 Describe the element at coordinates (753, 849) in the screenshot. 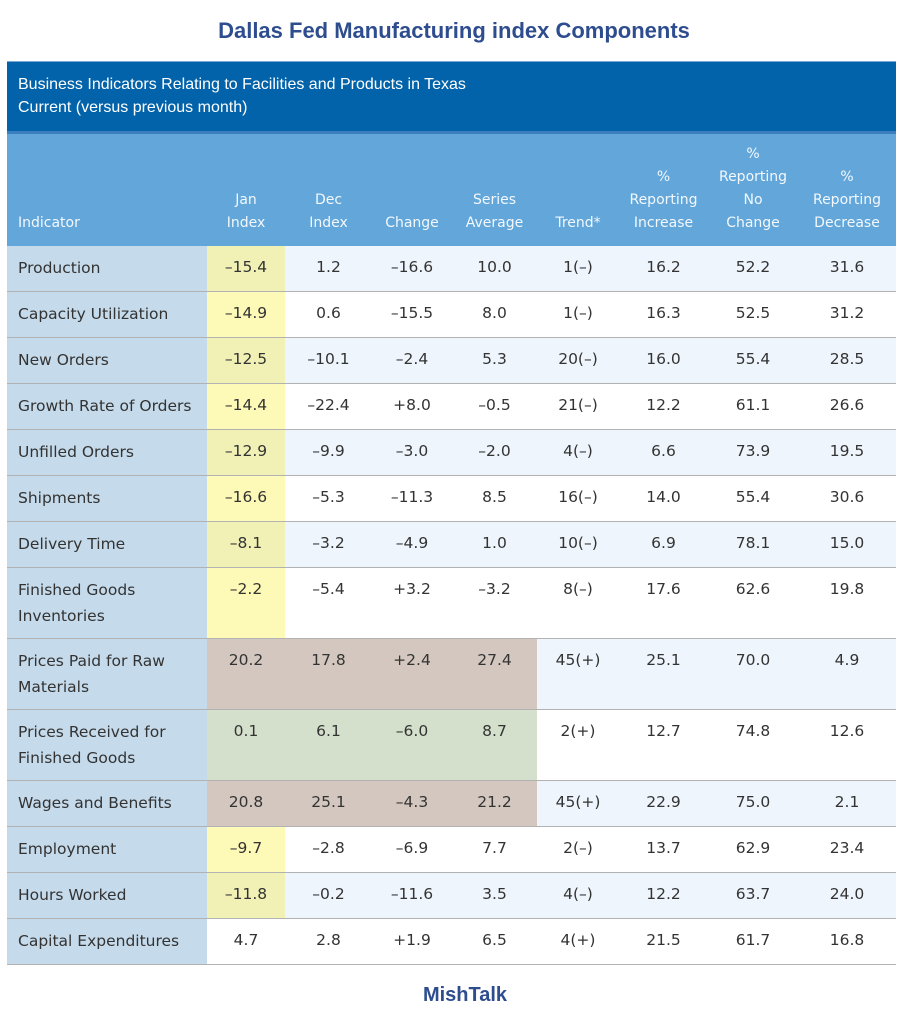

I see `value-cell: 62.9` at that location.